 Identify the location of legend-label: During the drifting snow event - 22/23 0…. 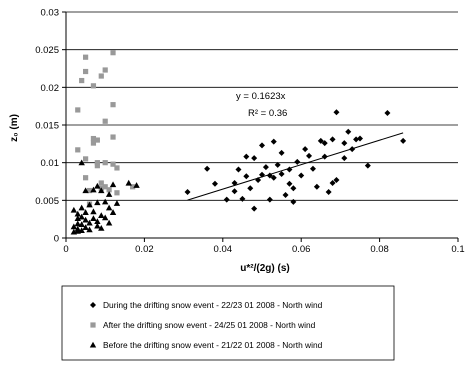
(213, 305).